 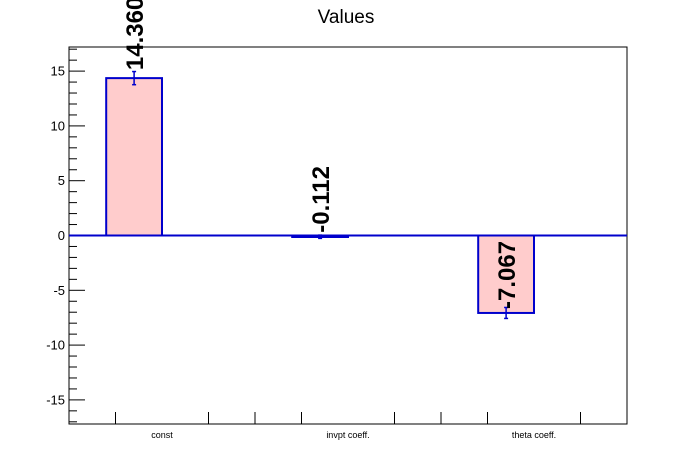 What do you see at coordinates (55, 345) in the screenshot?
I see `y-tick-label: -10` at bounding box center [55, 345].